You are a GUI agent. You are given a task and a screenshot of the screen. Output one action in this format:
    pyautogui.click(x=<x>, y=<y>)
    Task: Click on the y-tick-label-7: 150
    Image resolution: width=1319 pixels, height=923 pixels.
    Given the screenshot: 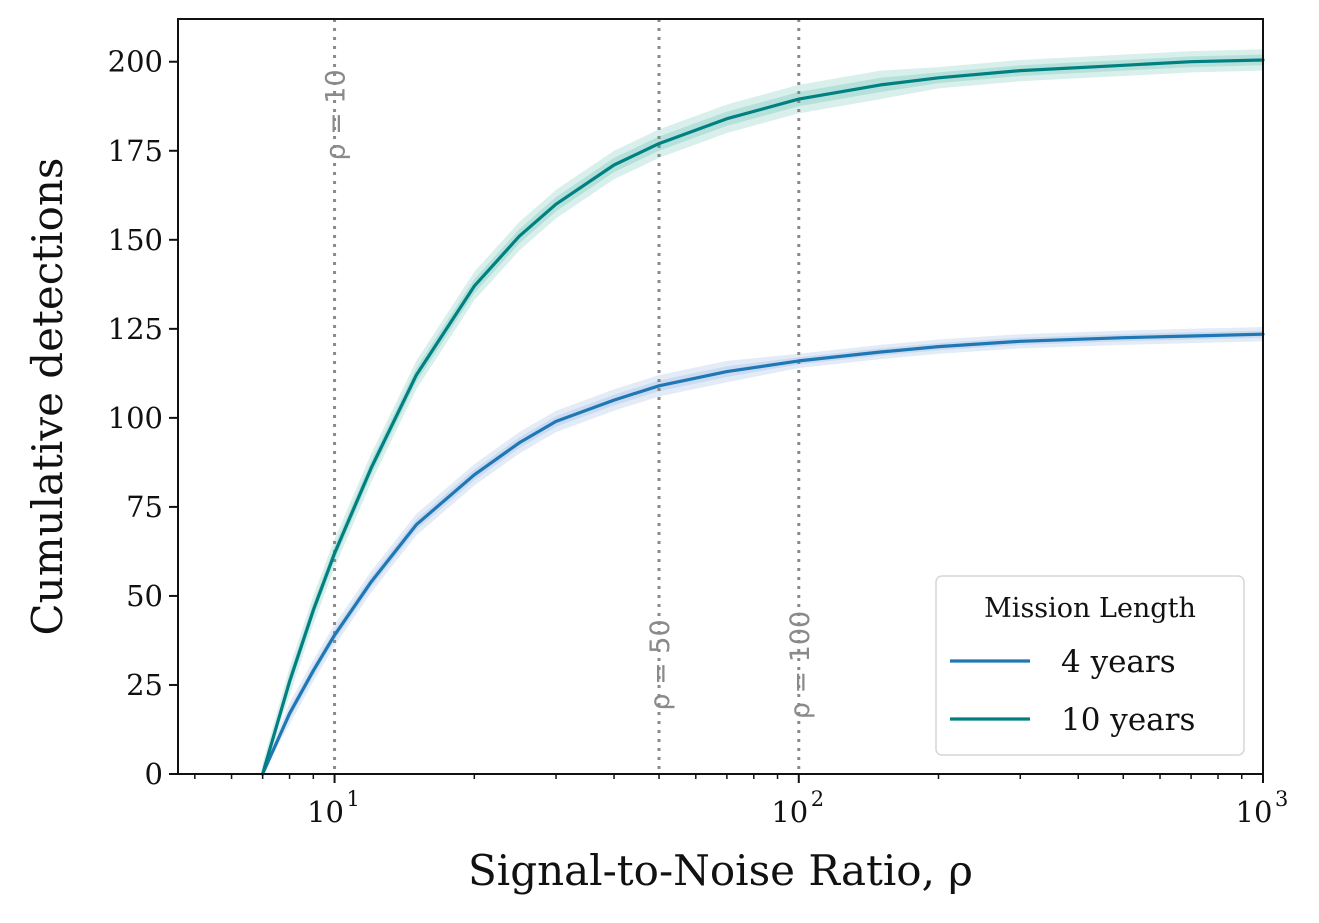 What is the action you would take?
    pyautogui.click(x=135, y=240)
    